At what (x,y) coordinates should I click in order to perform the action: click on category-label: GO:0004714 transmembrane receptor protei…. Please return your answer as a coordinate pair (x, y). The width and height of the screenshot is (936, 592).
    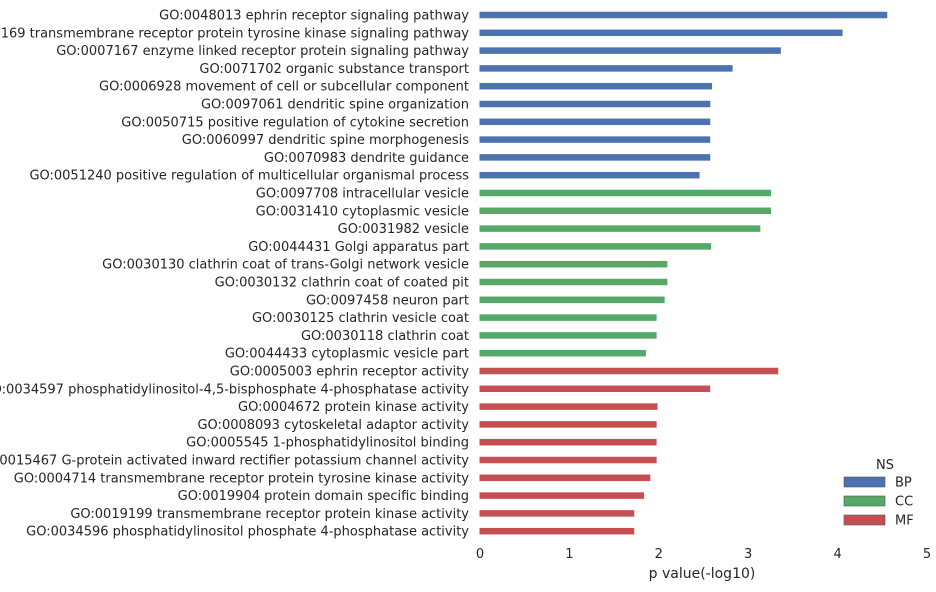
    Looking at the image, I should click on (242, 478).